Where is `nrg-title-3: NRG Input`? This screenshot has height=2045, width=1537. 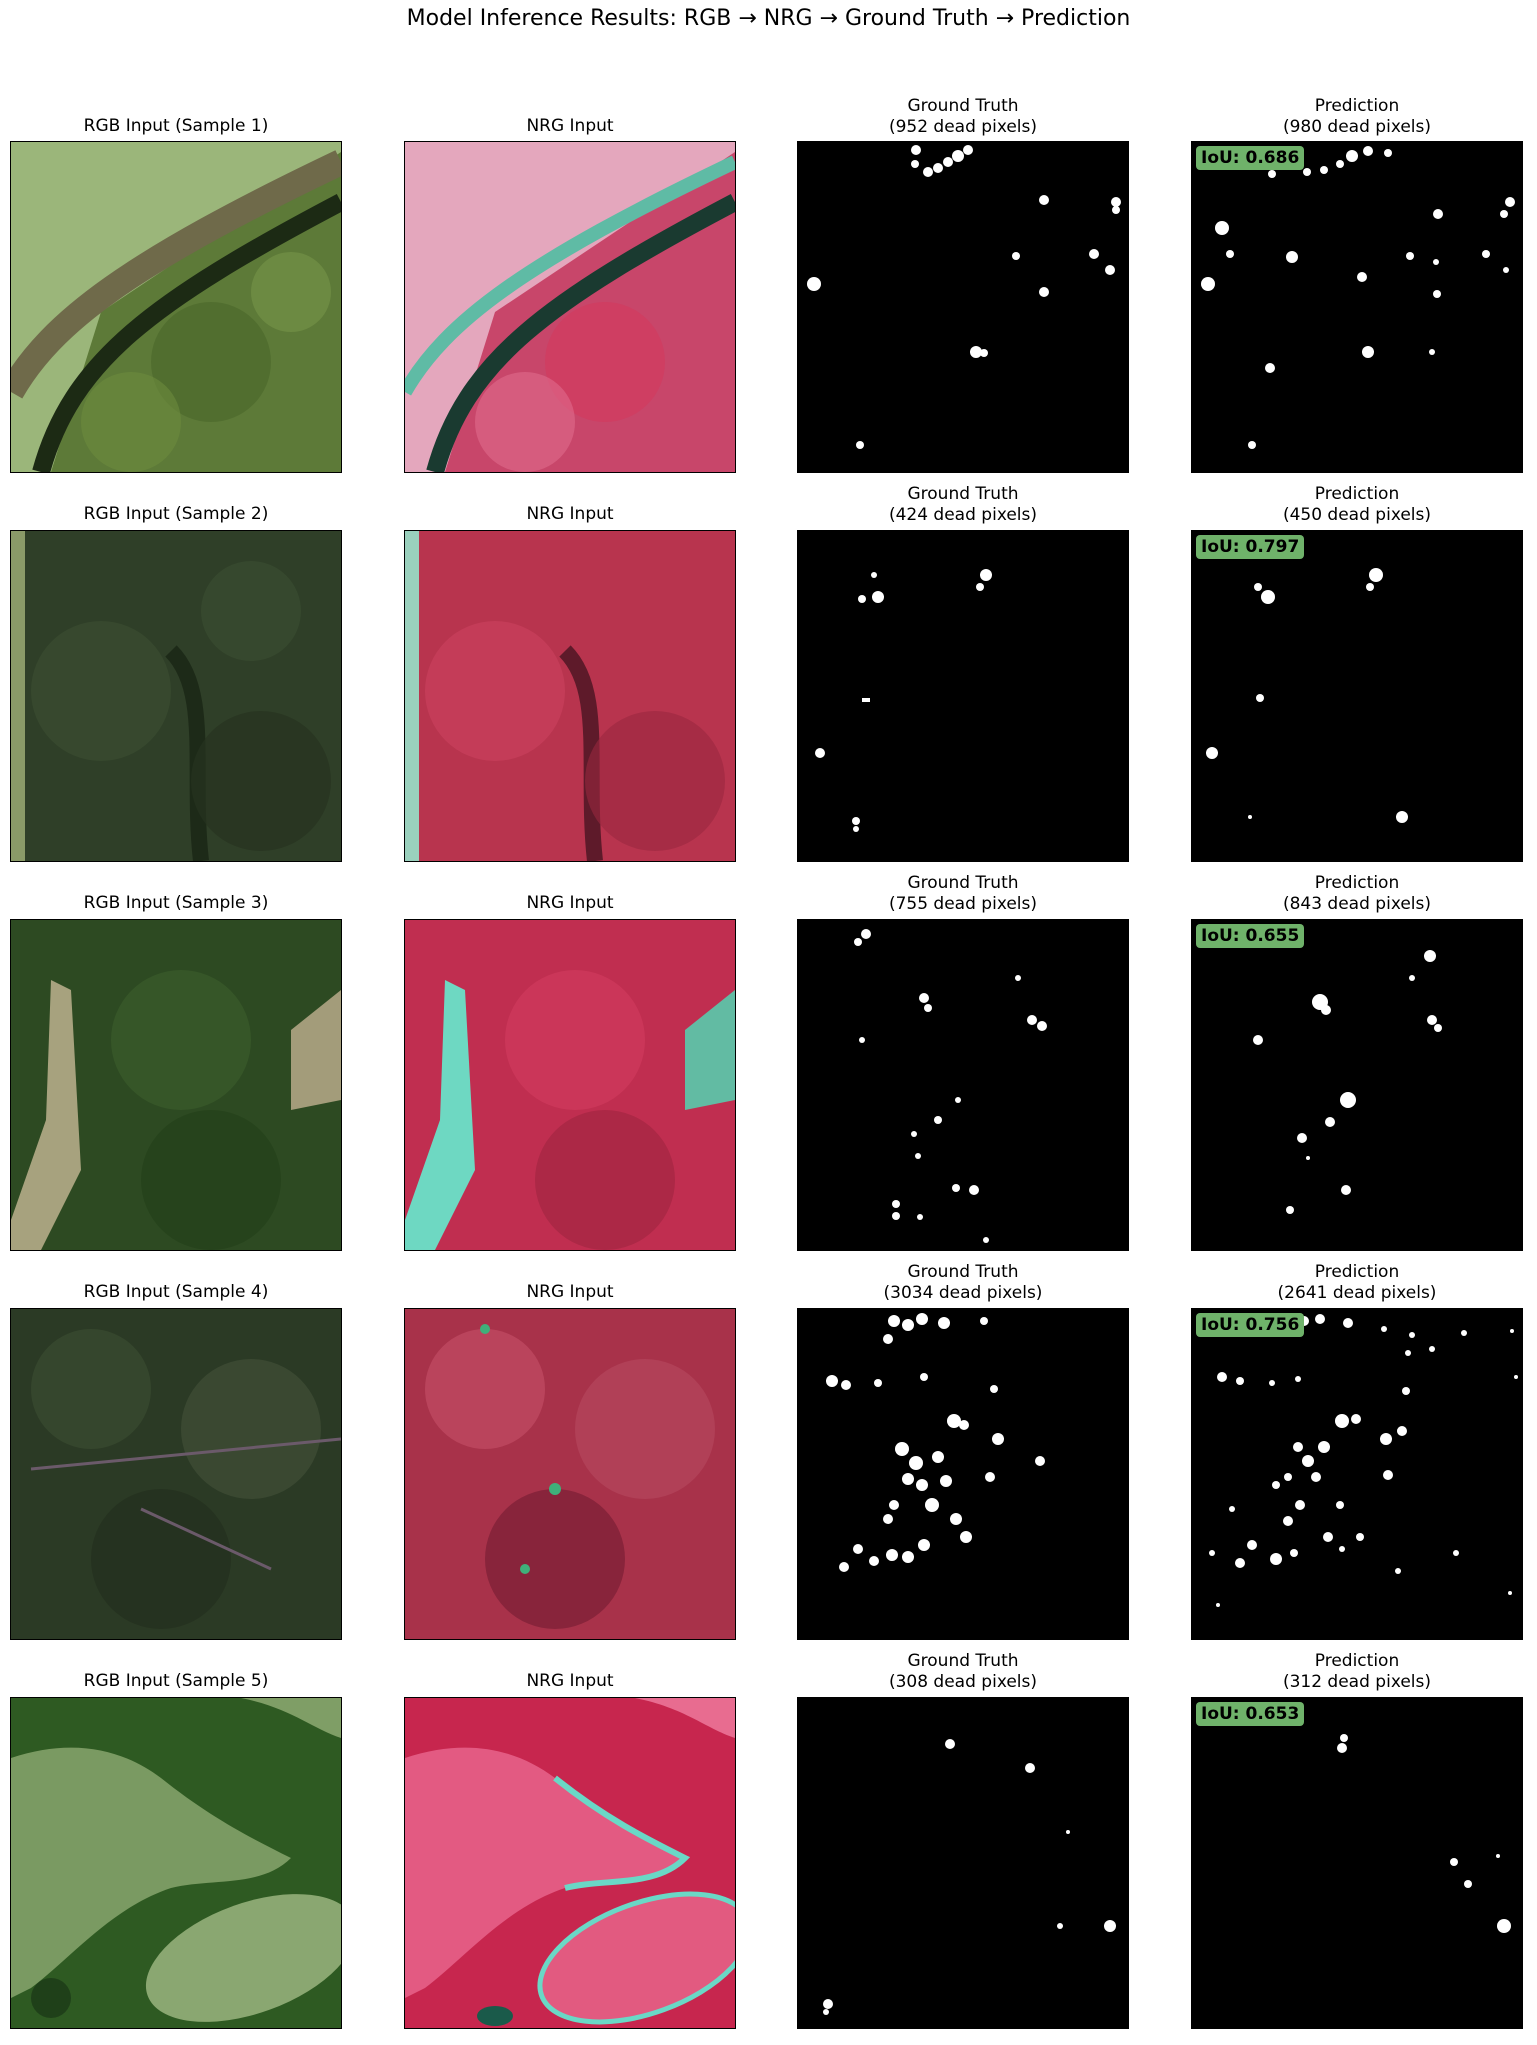
nrg-title-3: NRG Input is located at coordinates (570, 903).